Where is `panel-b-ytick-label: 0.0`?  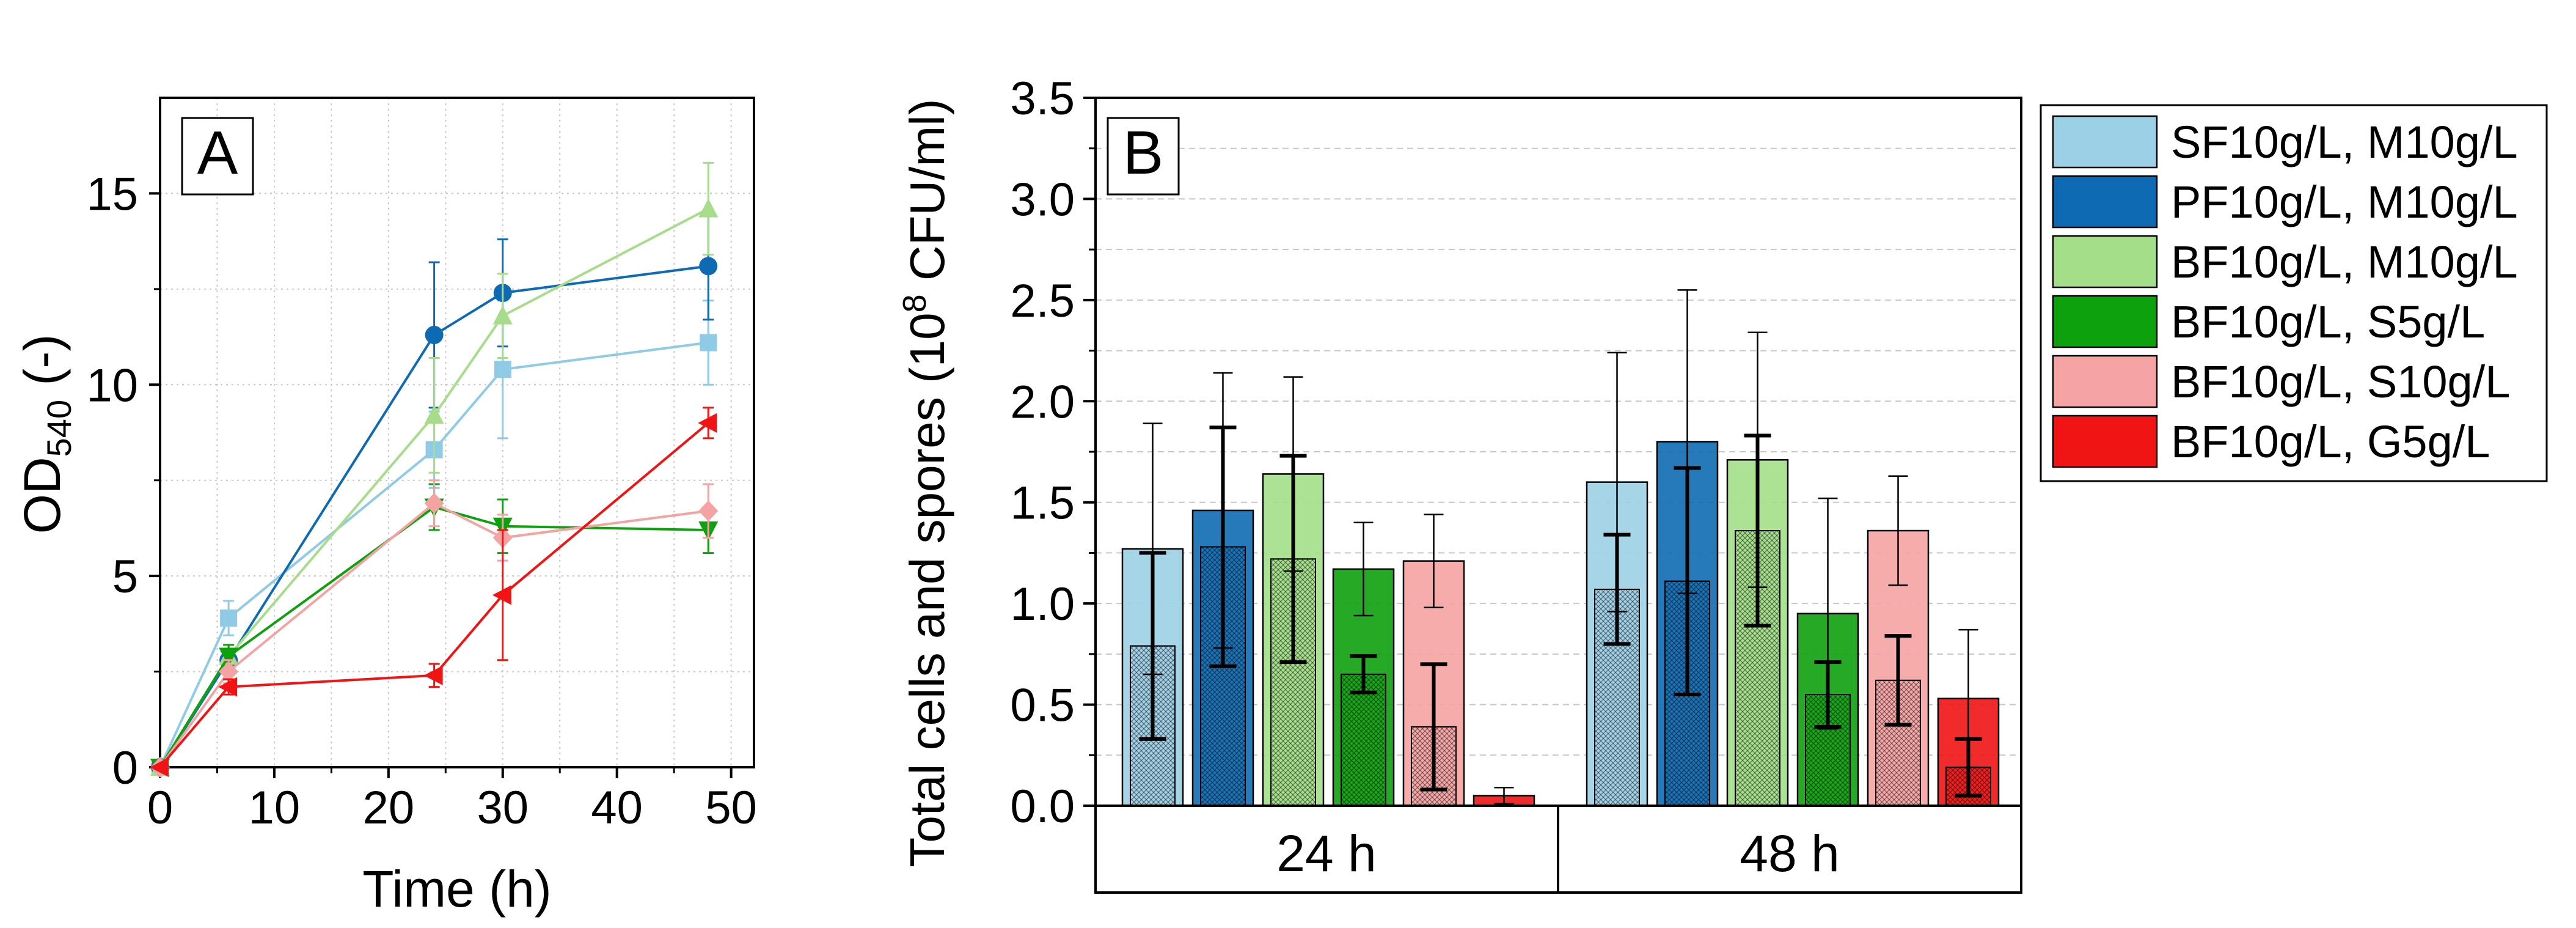
panel-b-ytick-label: 0.0 is located at coordinates (1042, 807).